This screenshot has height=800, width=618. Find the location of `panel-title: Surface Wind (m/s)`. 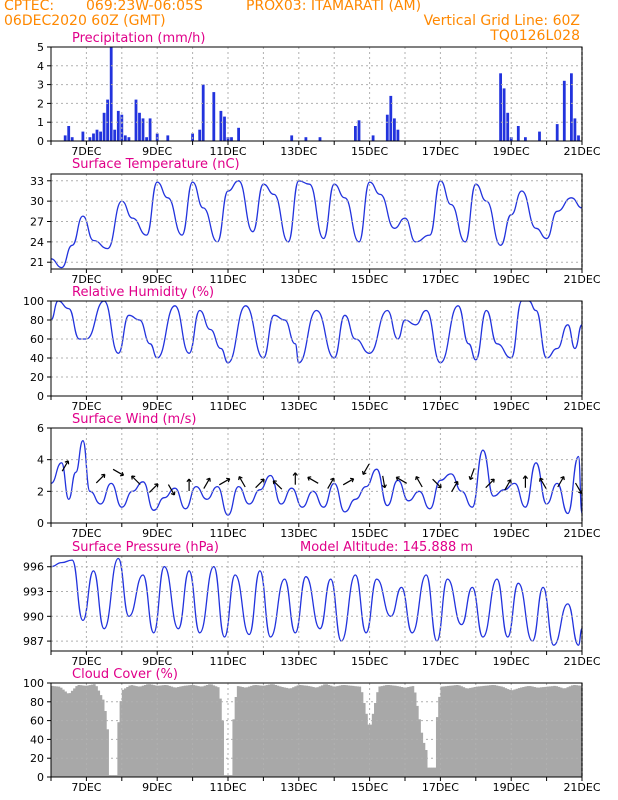

panel-title: Surface Wind (m/s) is located at coordinates (134, 419).